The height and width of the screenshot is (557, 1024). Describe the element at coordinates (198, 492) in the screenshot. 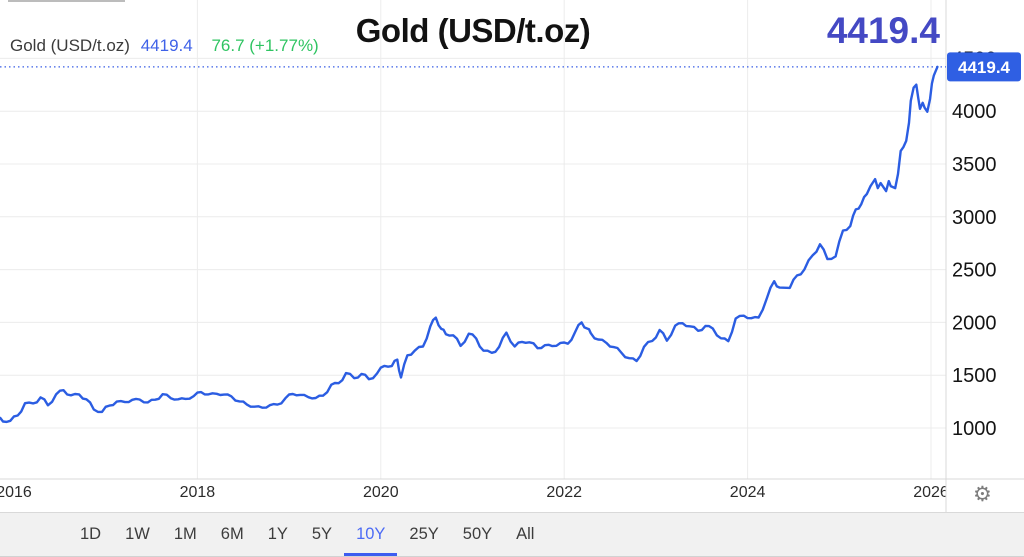

I see `x-axis-label-2018: 2018` at that location.